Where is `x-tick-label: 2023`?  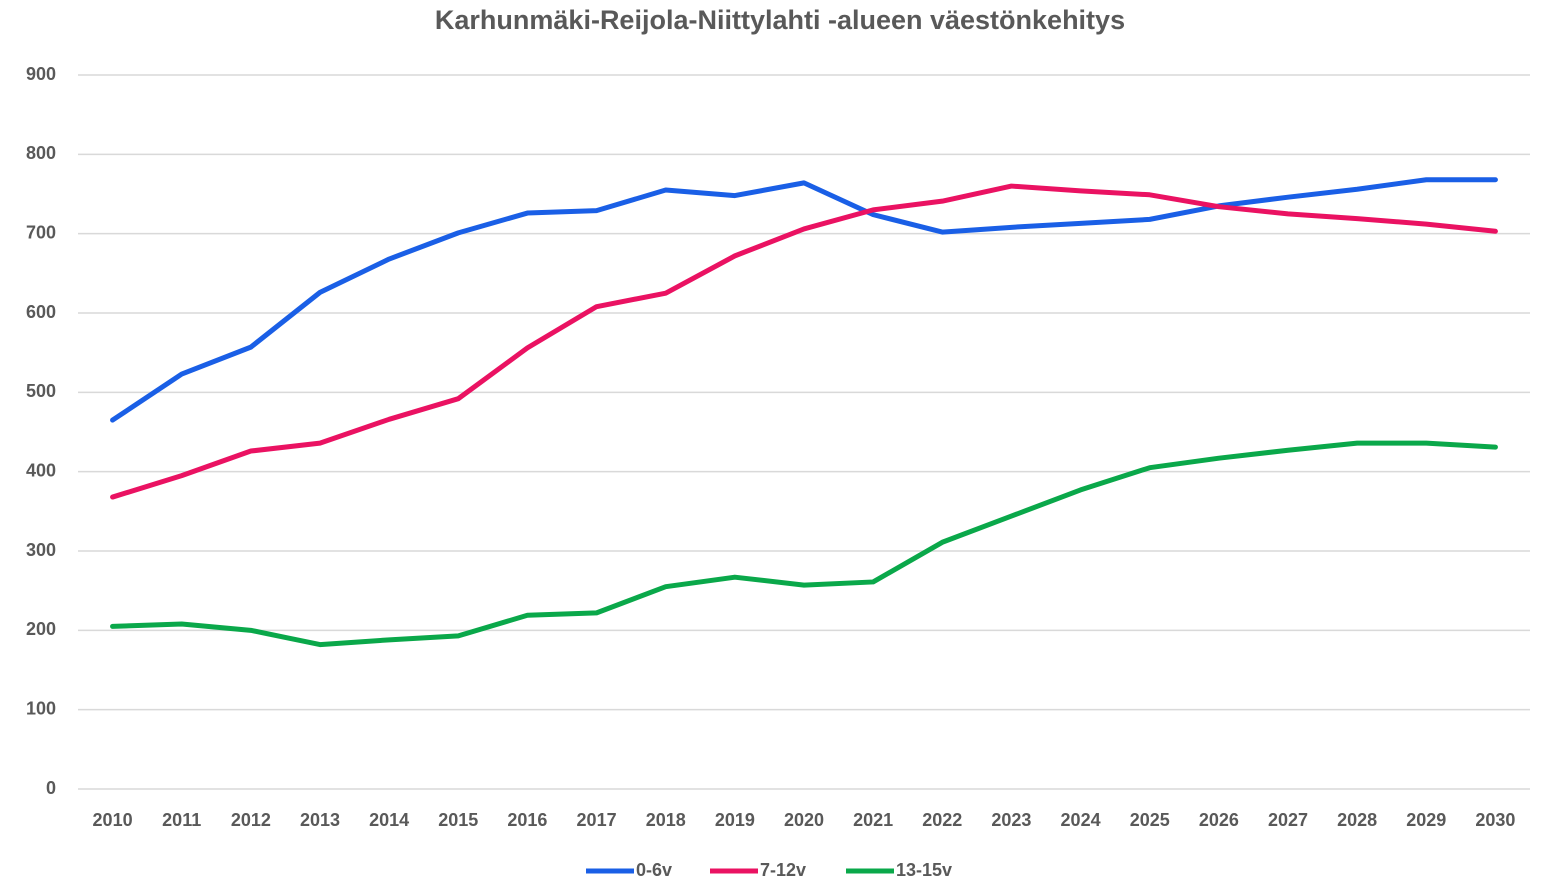 x-tick-label: 2023 is located at coordinates (1011, 820).